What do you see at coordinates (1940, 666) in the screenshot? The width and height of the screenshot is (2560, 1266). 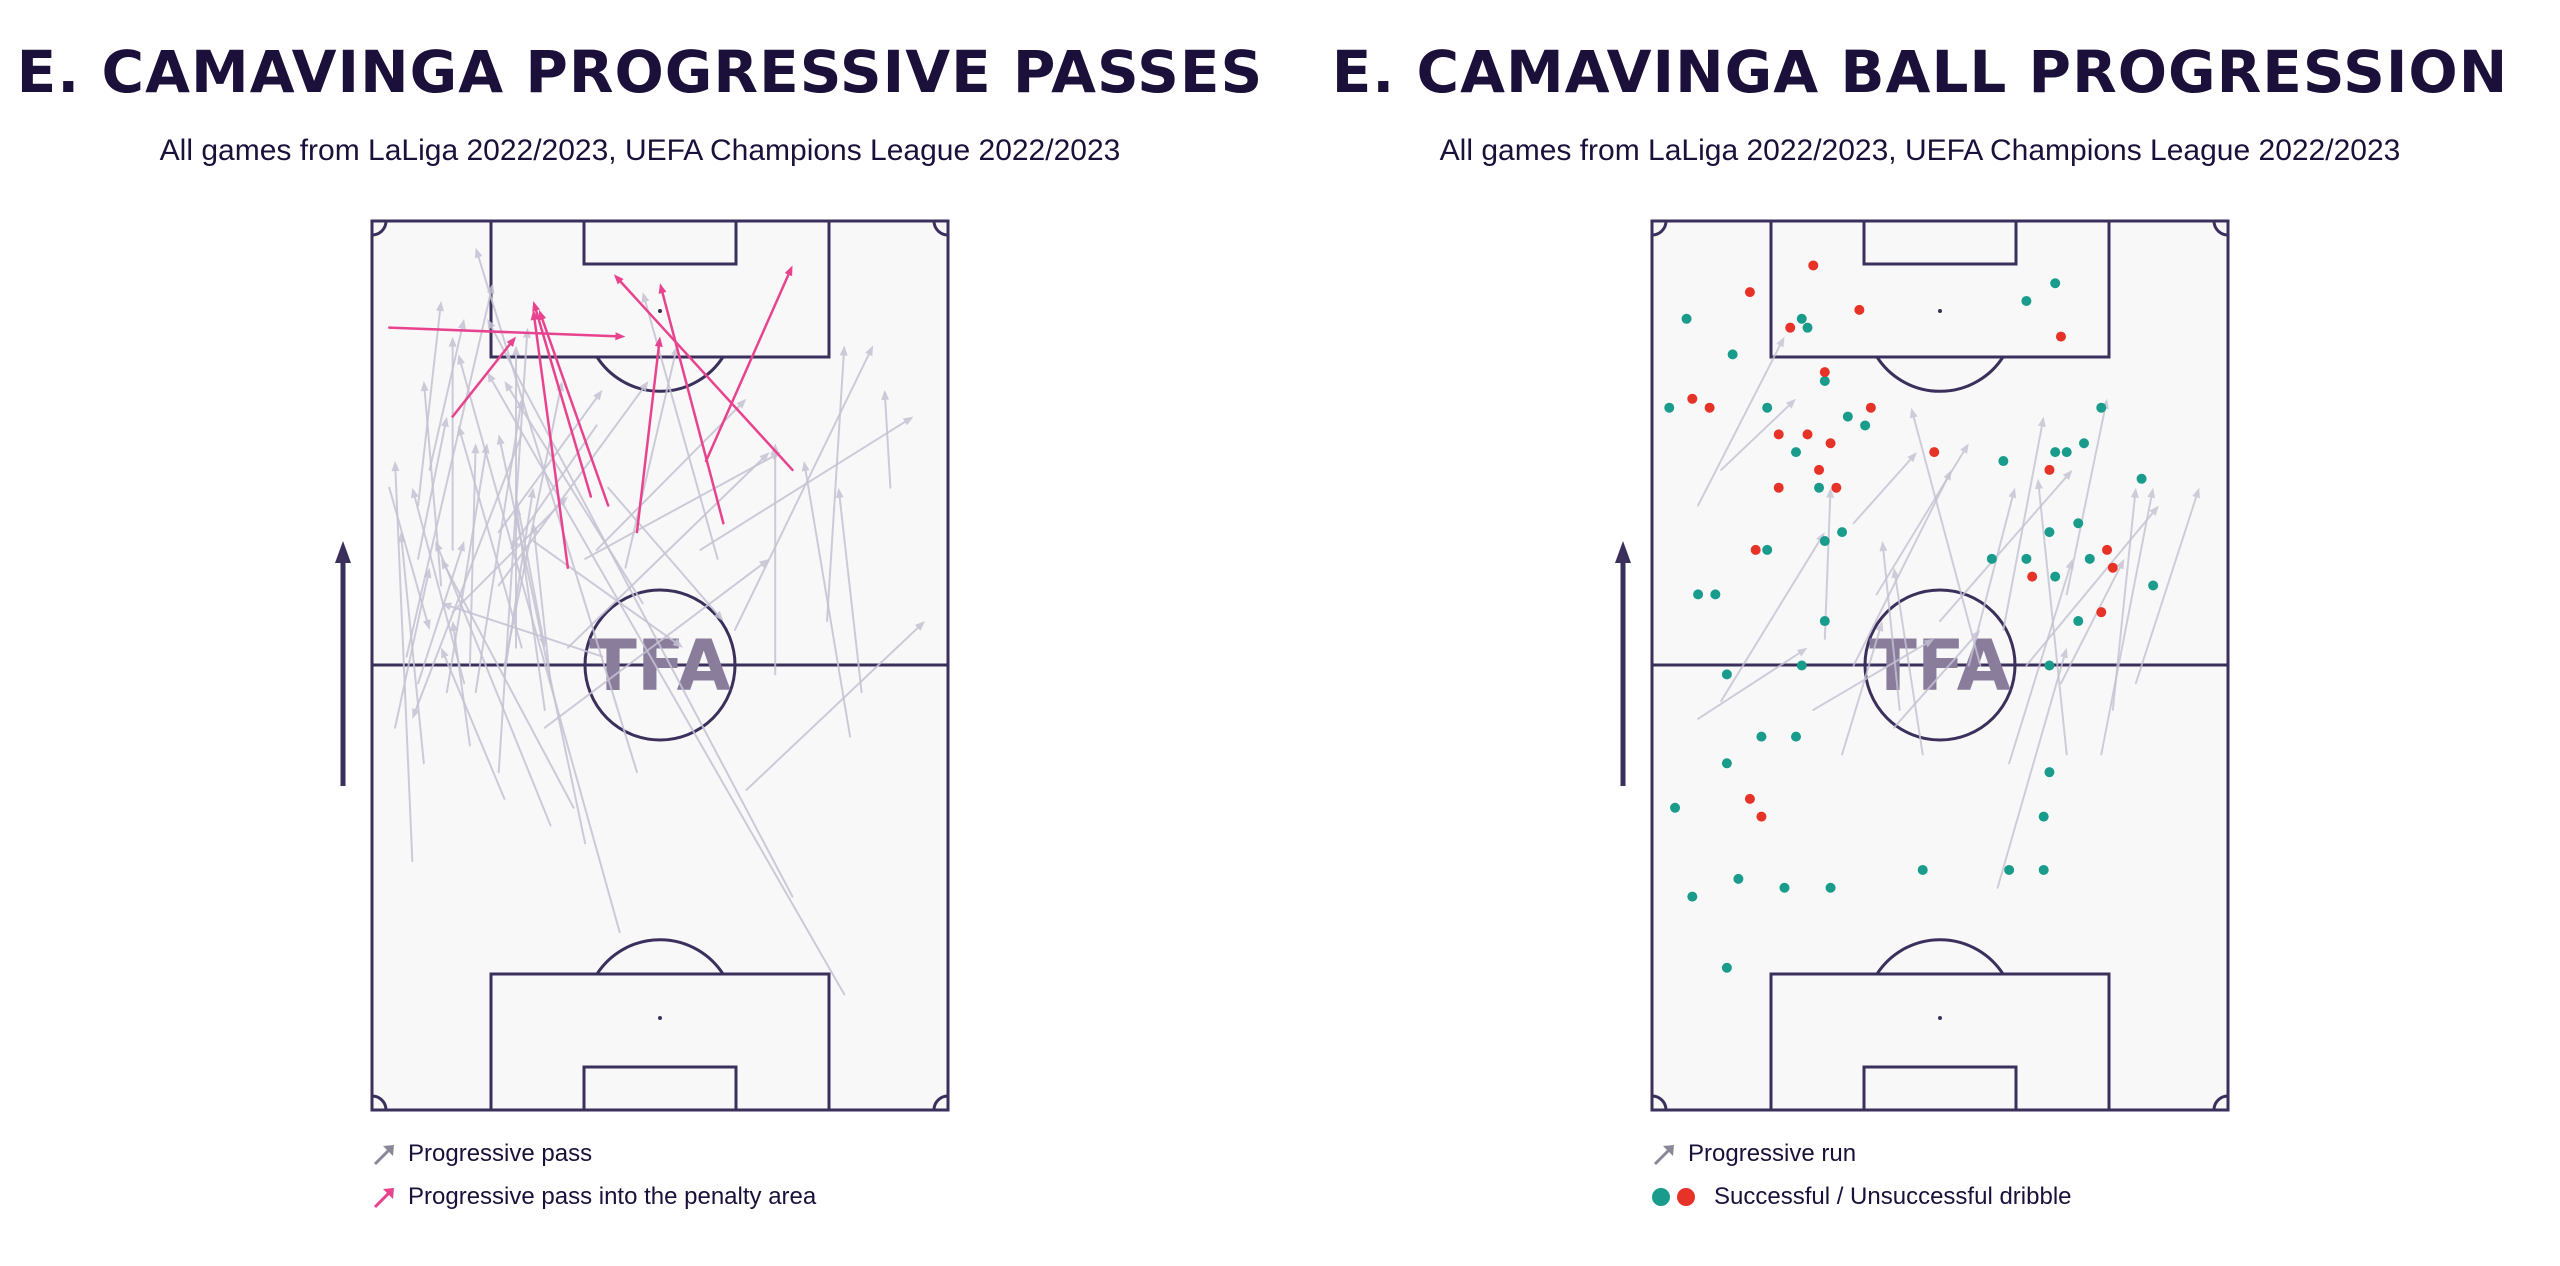 I see `tfa-watermark: TFA` at bounding box center [1940, 666].